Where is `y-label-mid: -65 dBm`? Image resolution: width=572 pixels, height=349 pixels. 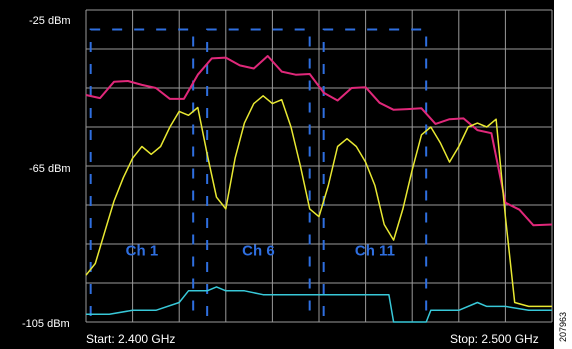
y-label-mid: -65 dBm is located at coordinates (50, 169).